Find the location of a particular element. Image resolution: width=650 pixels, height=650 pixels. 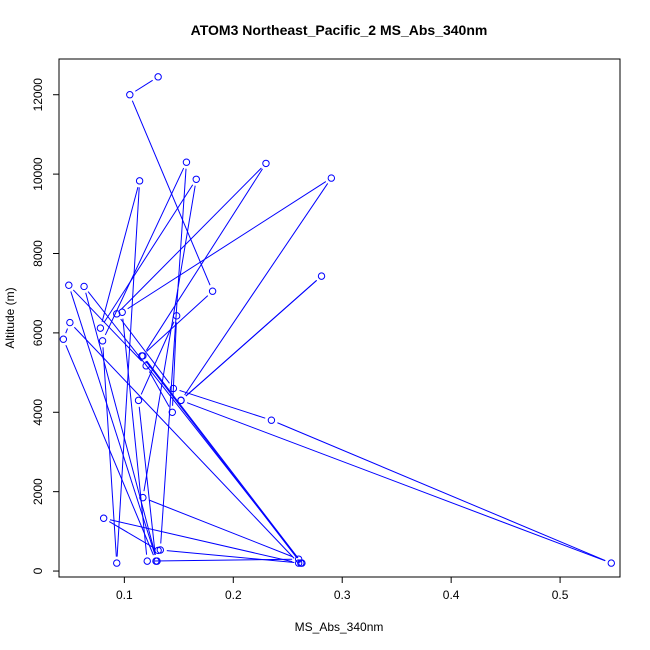

x-tick-label: 0.4 is located at coordinates (451, 595).